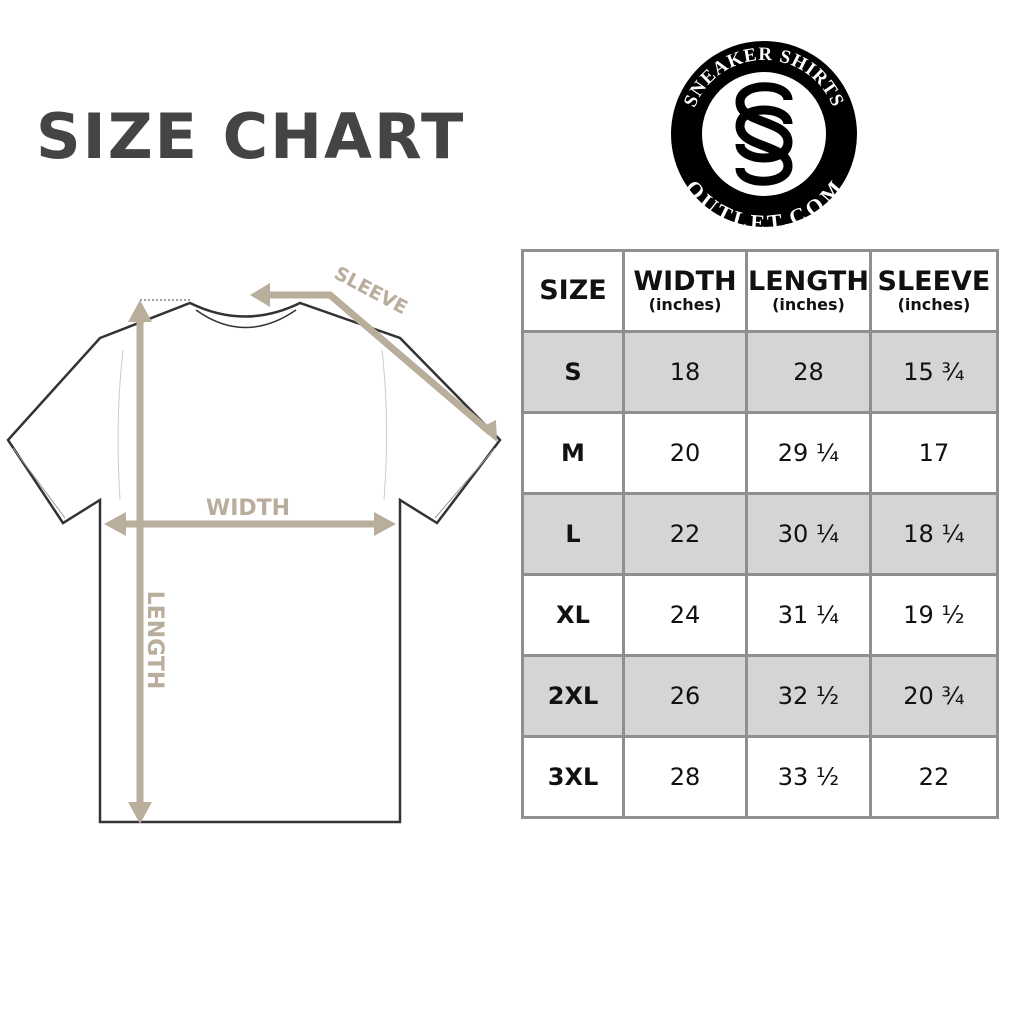 The image size is (1024, 1024). I want to click on header-length: LENGTH (inches), so click(808, 291).